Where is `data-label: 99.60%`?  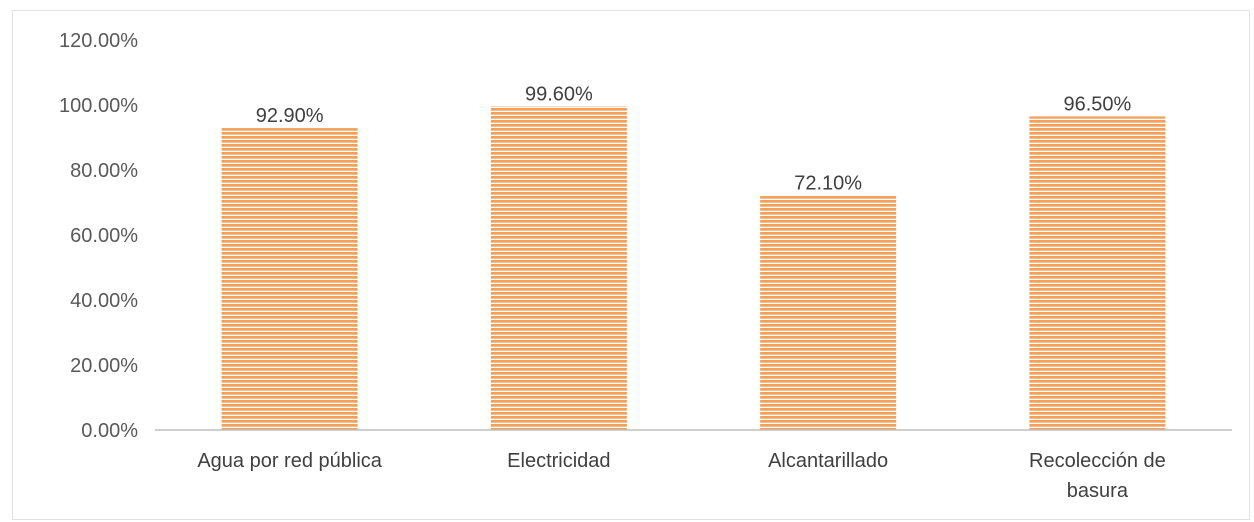 data-label: 99.60% is located at coordinates (559, 94).